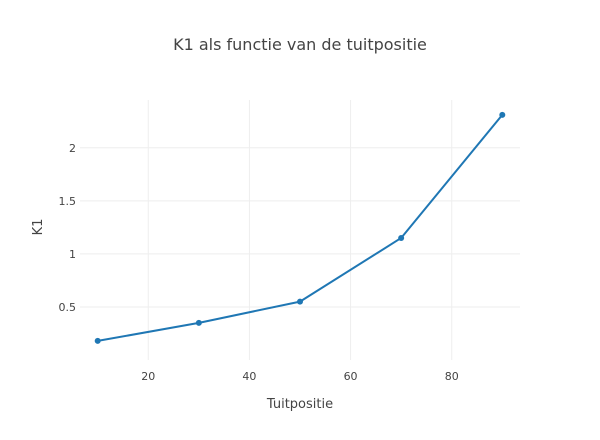 This screenshot has width=600, height=440. I want to click on x-tick-label: 40, so click(249, 376).